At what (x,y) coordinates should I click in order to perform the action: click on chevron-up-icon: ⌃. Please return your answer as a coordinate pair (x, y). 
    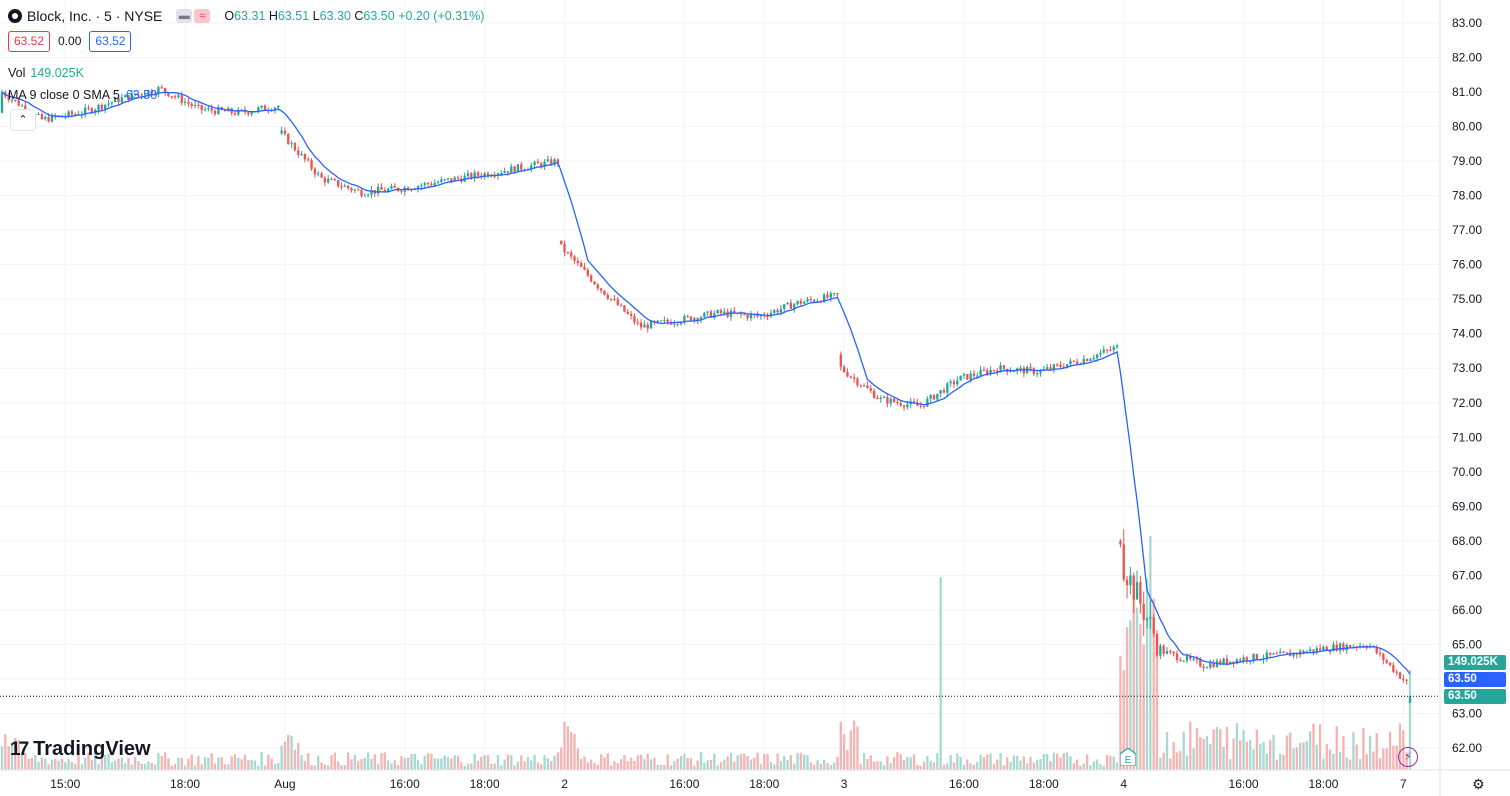
    Looking at the image, I should click on (23, 120).